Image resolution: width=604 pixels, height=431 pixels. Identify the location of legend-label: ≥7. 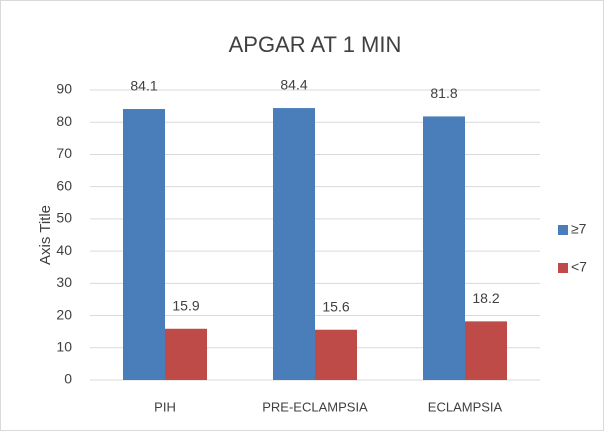
(579, 229).